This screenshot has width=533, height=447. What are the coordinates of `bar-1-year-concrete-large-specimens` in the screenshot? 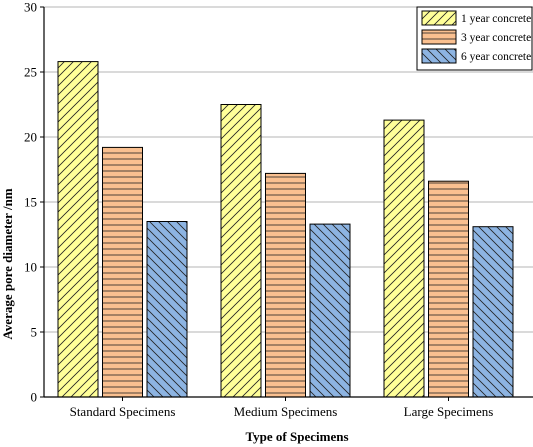 It's located at (404, 258).